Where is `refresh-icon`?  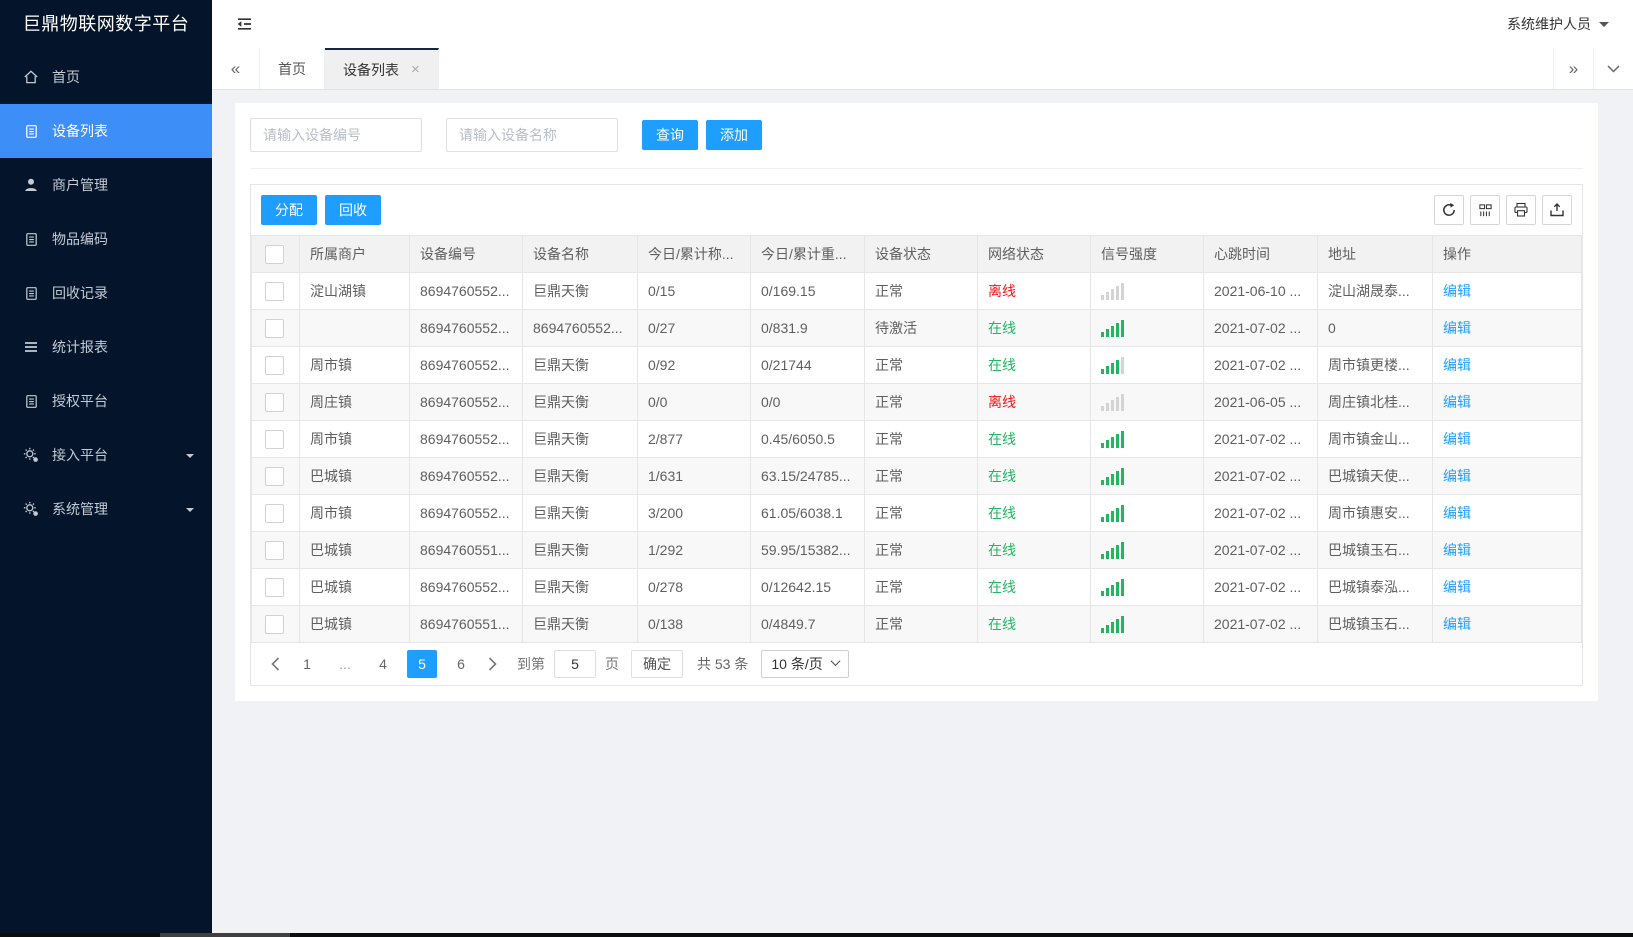 refresh-icon is located at coordinates (1449, 210).